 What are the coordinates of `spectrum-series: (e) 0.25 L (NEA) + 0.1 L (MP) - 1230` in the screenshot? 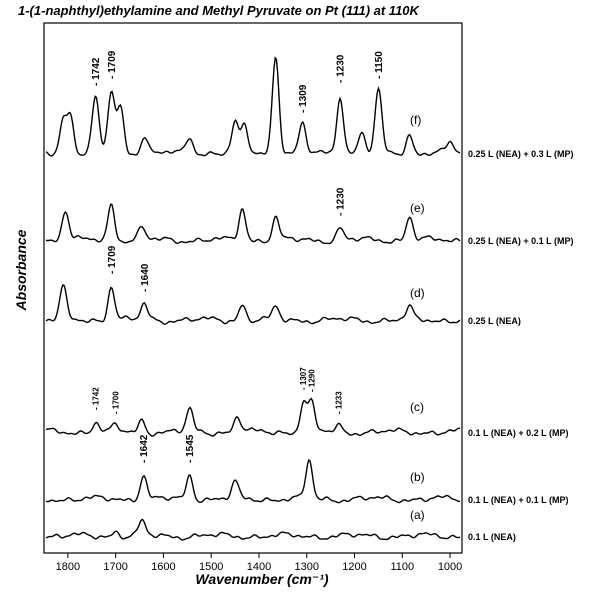 It's located at (309, 216).